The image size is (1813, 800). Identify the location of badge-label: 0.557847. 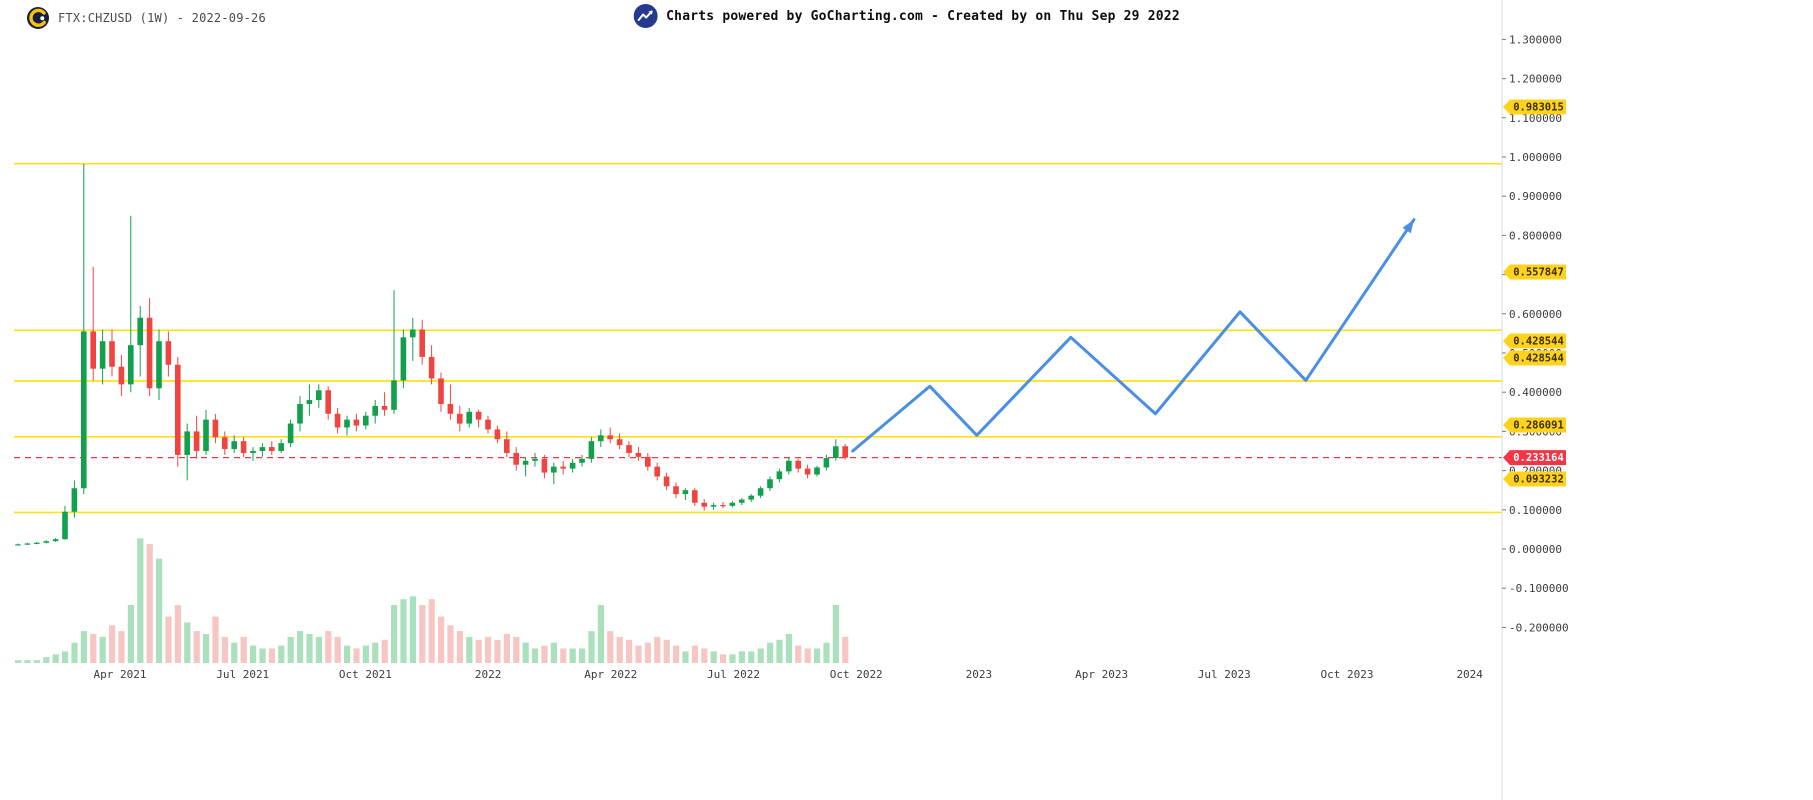
(1538, 273).